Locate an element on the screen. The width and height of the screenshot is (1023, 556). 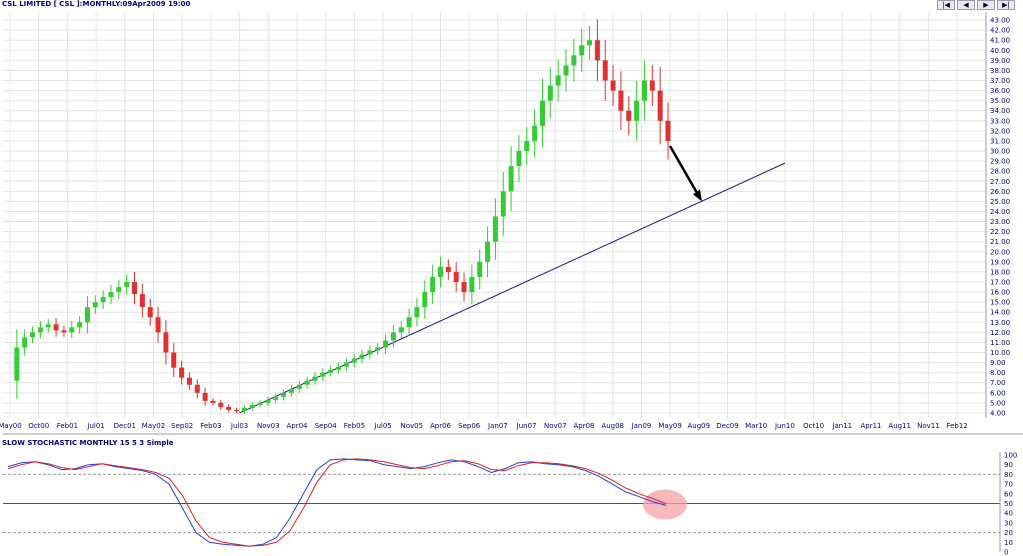
y-tick-label: 13.00 is located at coordinates (1000, 323).